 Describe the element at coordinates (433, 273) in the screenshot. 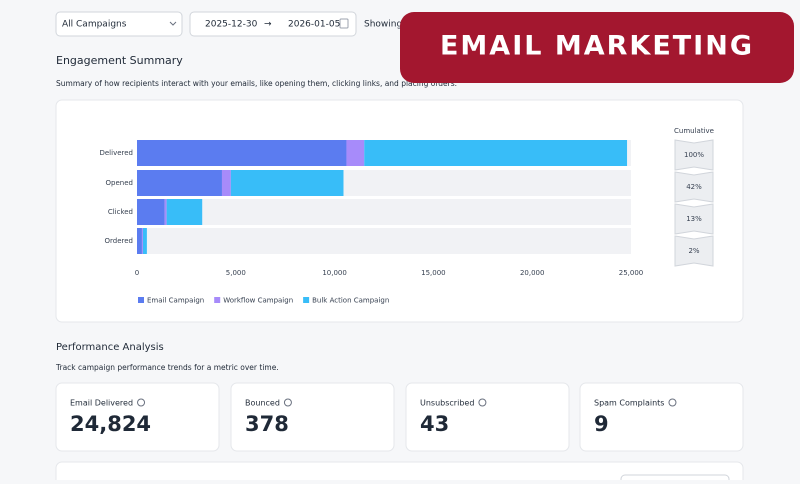

I see `x-tick-label: 15,000` at that location.